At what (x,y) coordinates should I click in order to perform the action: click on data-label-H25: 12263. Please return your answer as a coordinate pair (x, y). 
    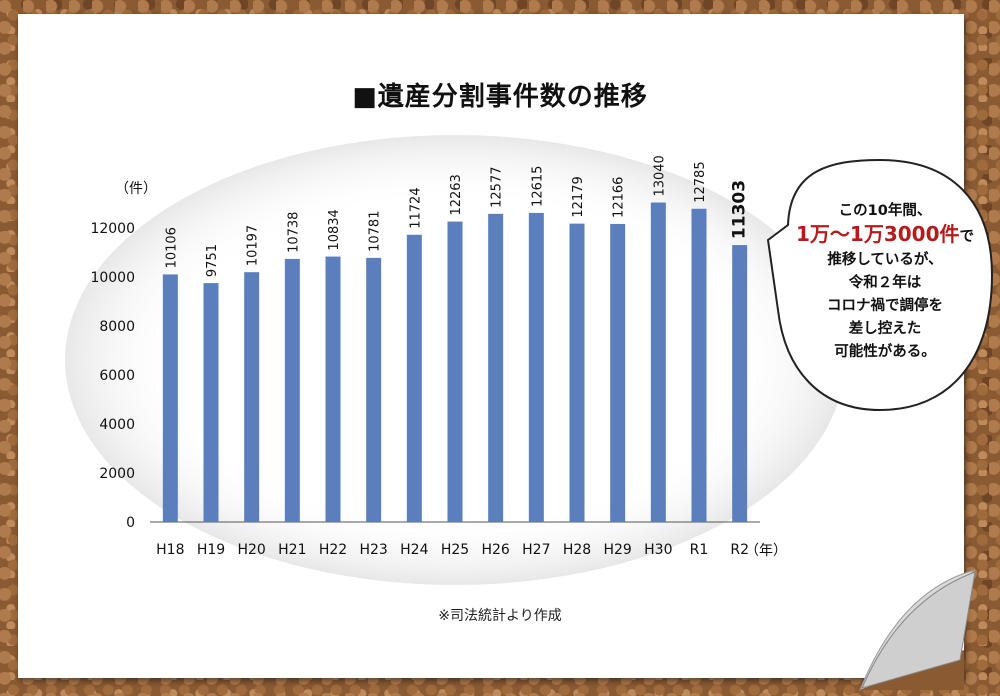
    Looking at the image, I should click on (456, 194).